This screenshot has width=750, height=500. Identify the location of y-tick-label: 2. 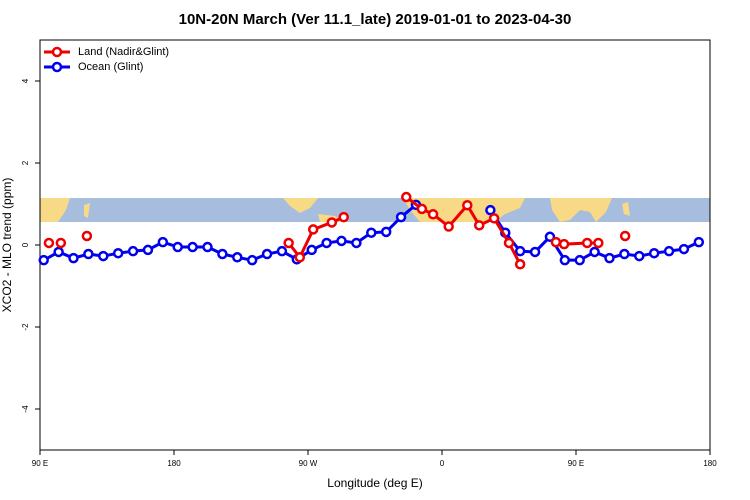
(25, 162).